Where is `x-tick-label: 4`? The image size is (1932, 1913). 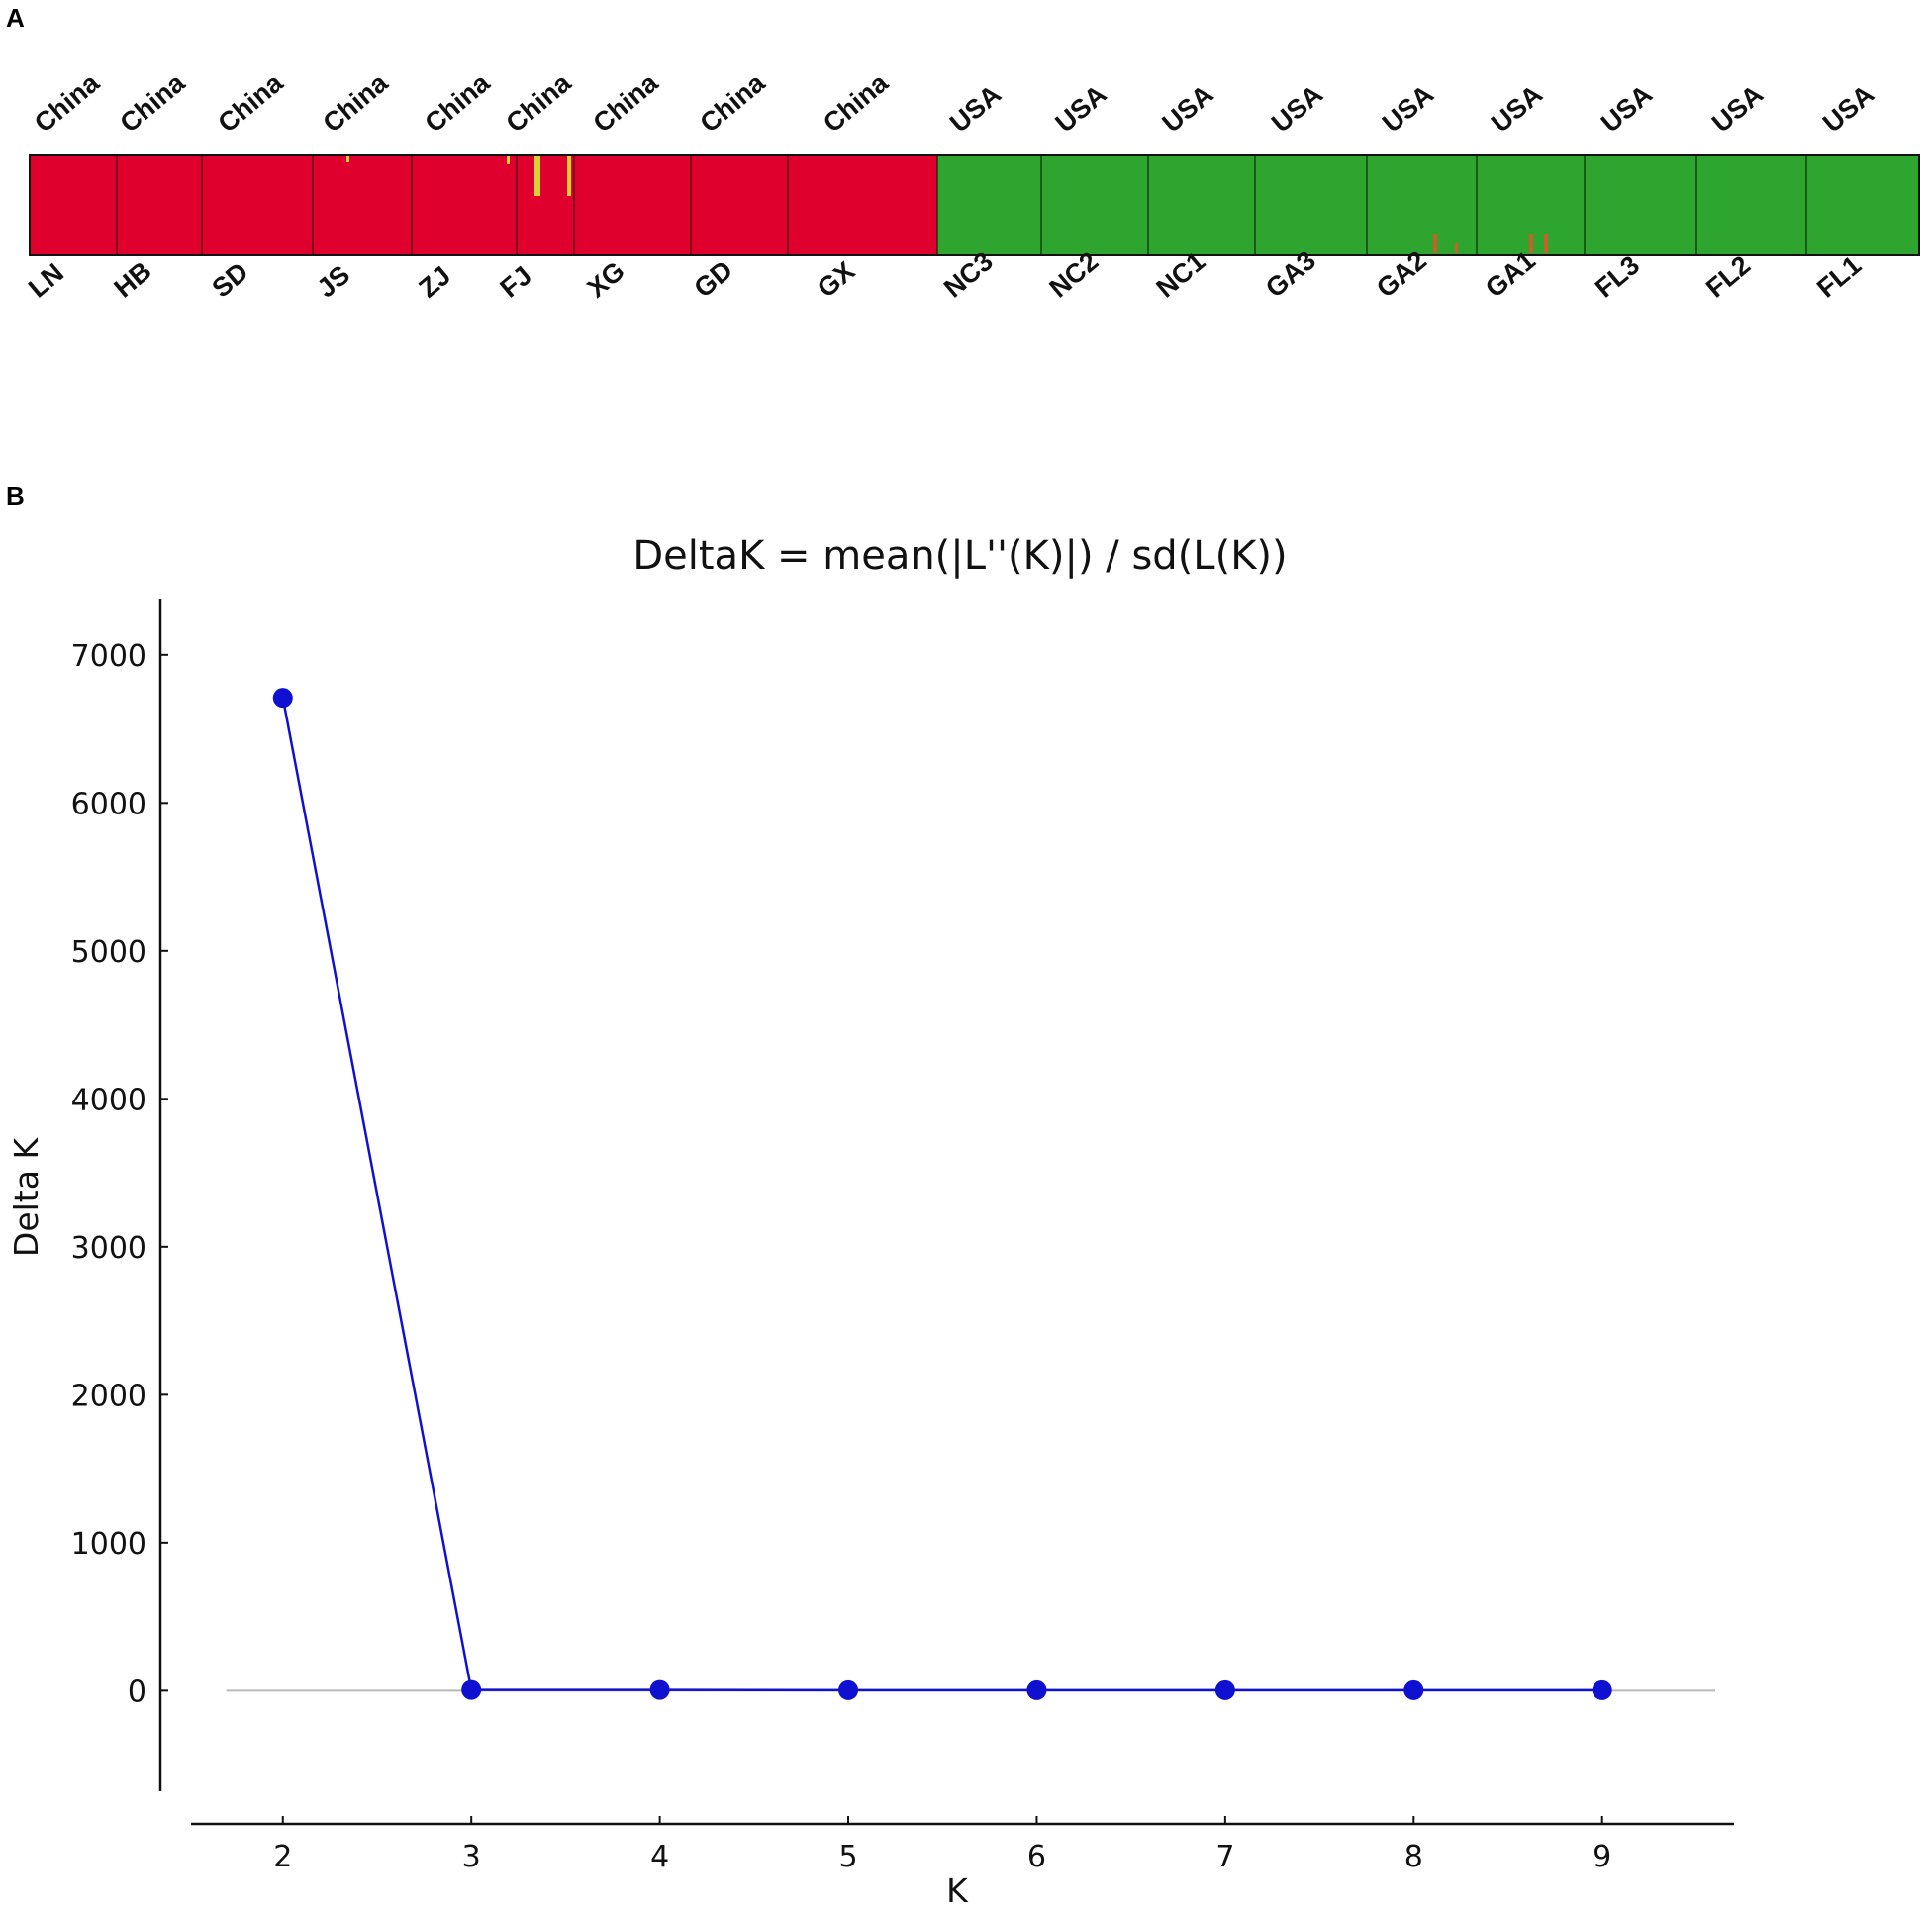
x-tick-label: 4 is located at coordinates (659, 1857).